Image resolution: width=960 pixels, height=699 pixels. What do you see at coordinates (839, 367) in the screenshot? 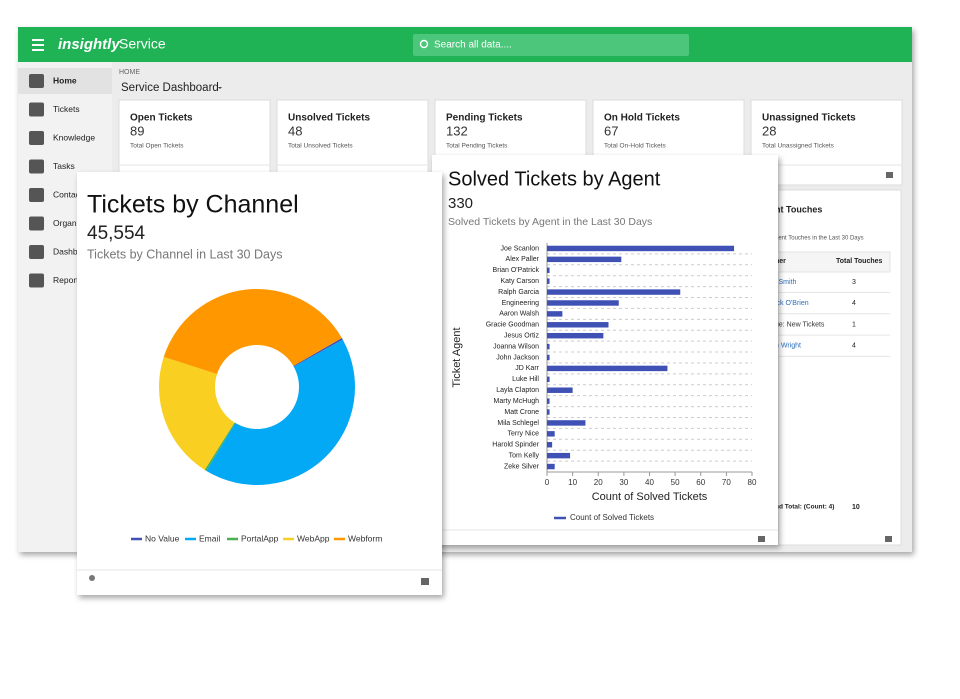
I see `touches-card` at bounding box center [839, 367].